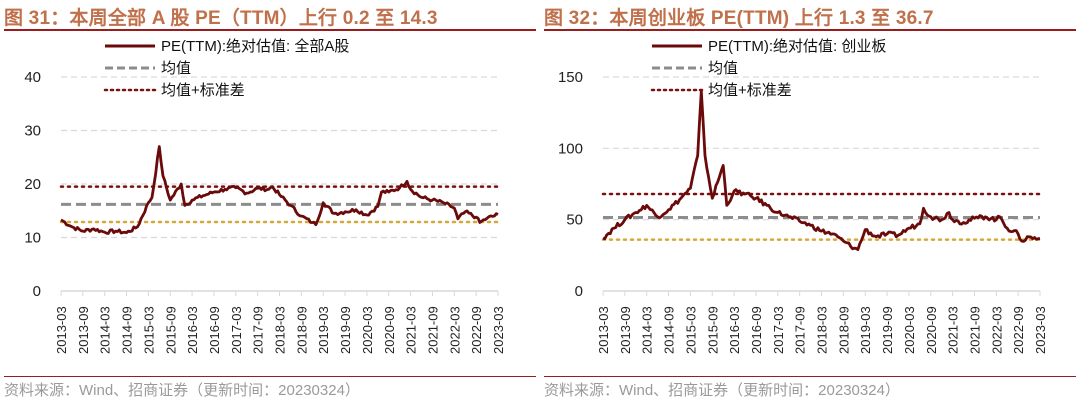  Describe the element at coordinates (739, 18) in the screenshot. I see `chart-title: 图 32：本周创业板 PE(TTM) 上行 1.3 至 36.7` at that location.